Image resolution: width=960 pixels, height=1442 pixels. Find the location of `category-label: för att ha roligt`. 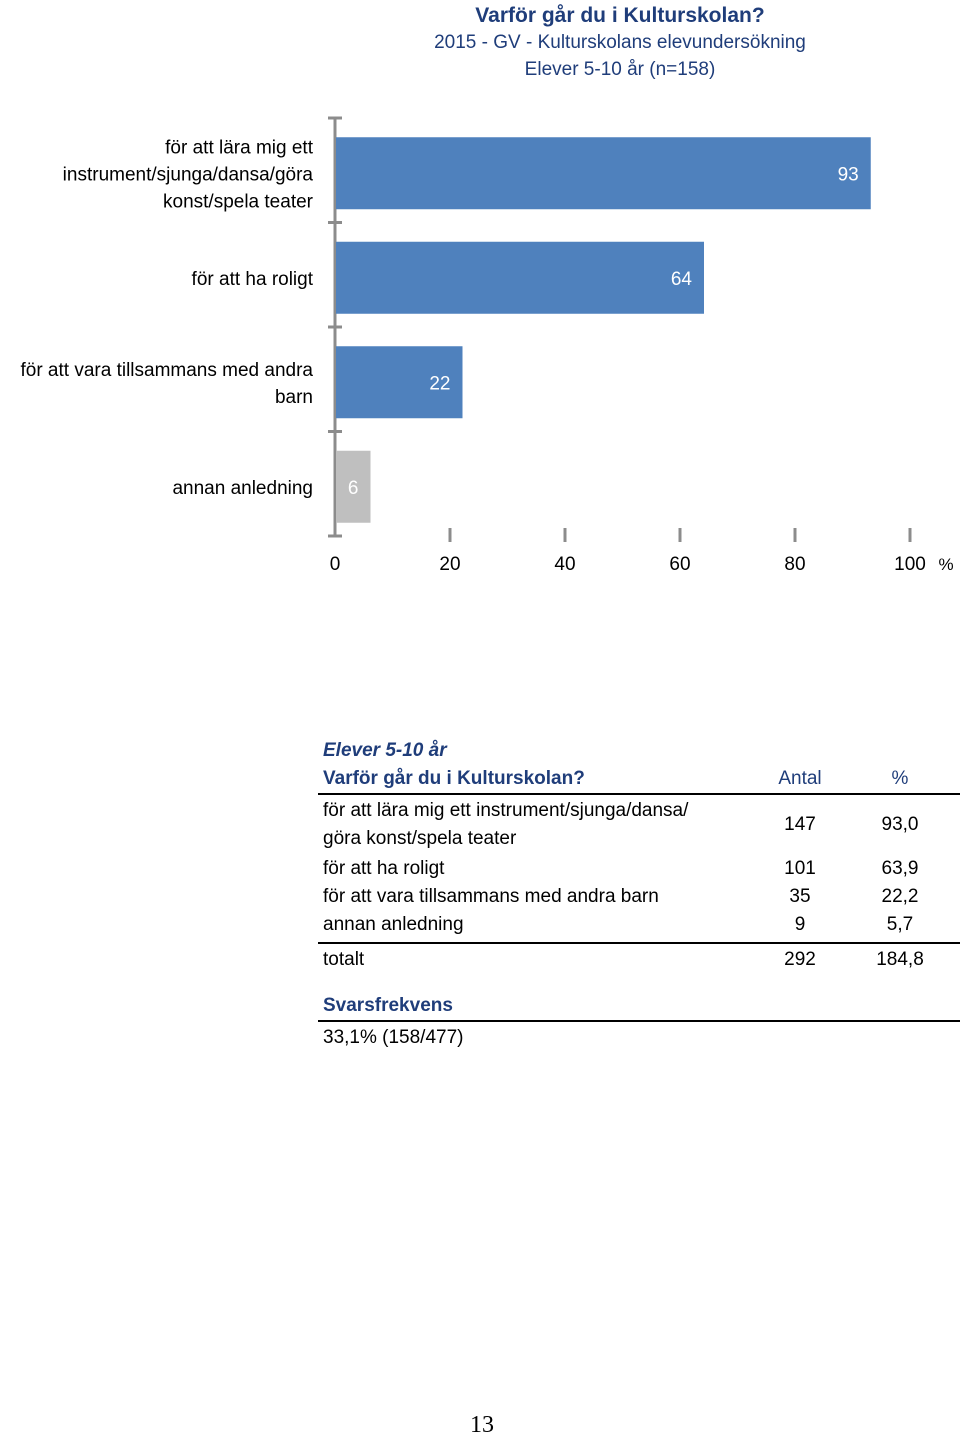

category-label: för att ha roligt is located at coordinates (253, 279).